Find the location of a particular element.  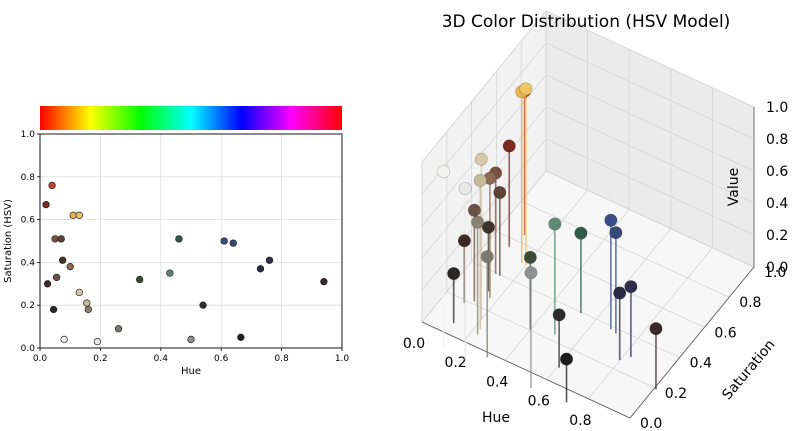

y-tick-label: 0.8 is located at coordinates (28, 178).